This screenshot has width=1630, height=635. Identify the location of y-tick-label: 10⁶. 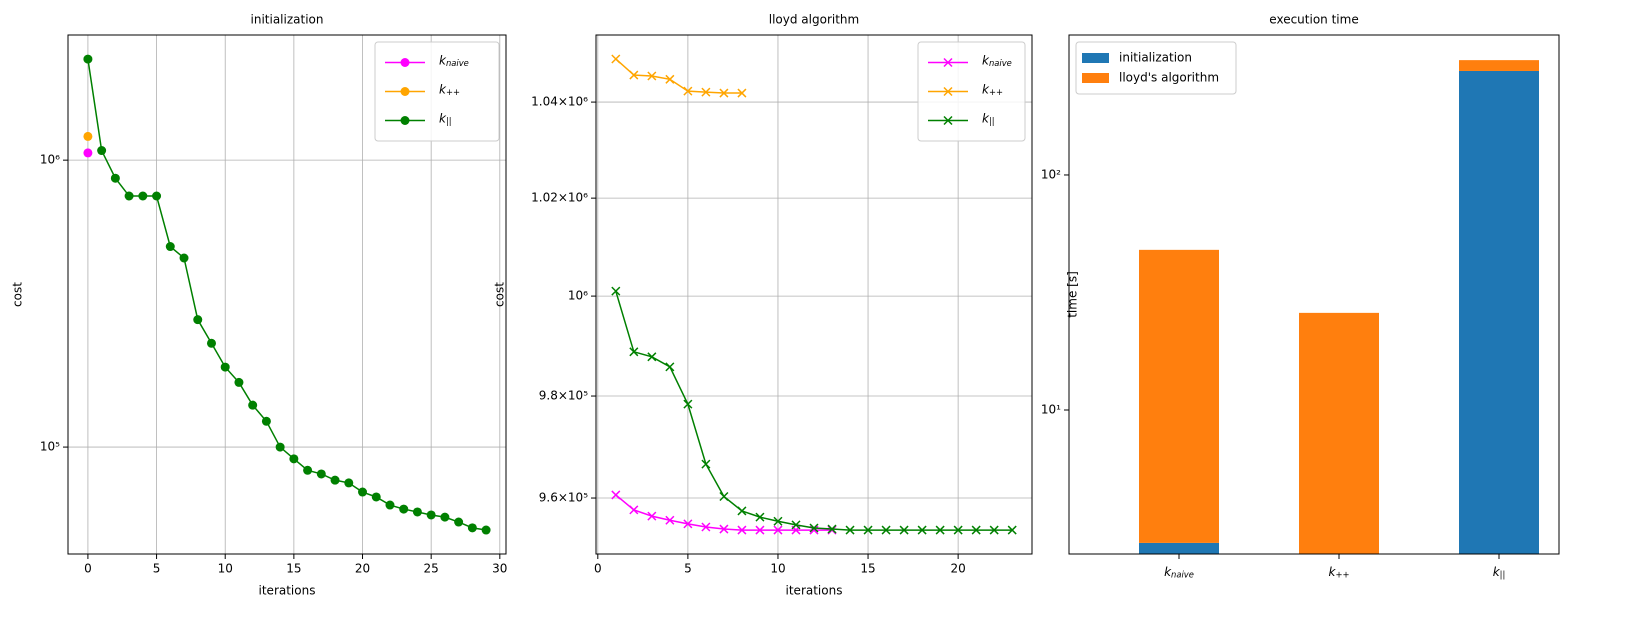
(578, 296).